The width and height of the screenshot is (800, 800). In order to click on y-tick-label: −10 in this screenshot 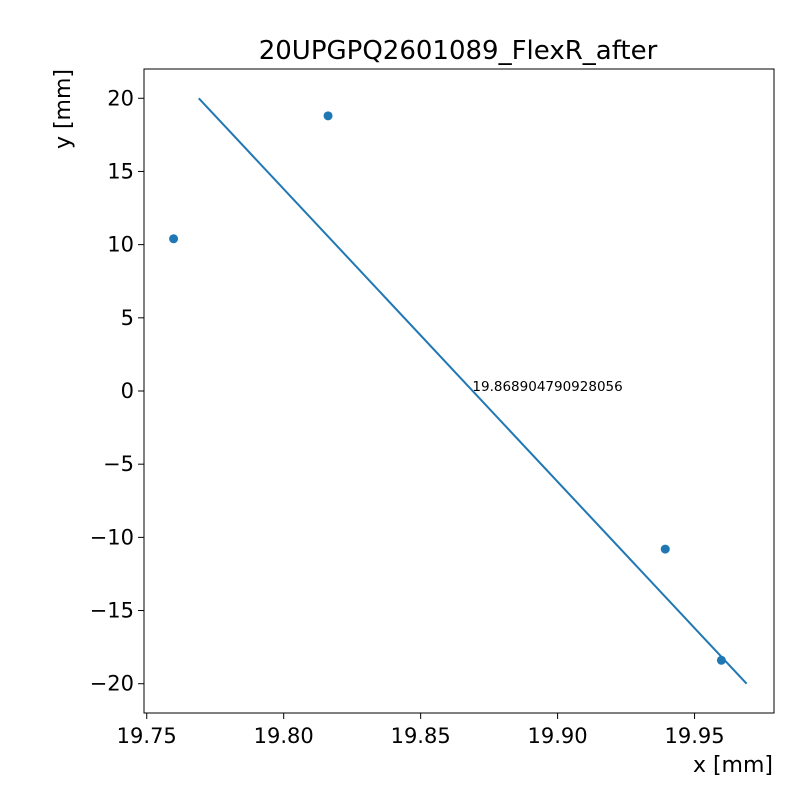, I will do `click(112, 537)`.